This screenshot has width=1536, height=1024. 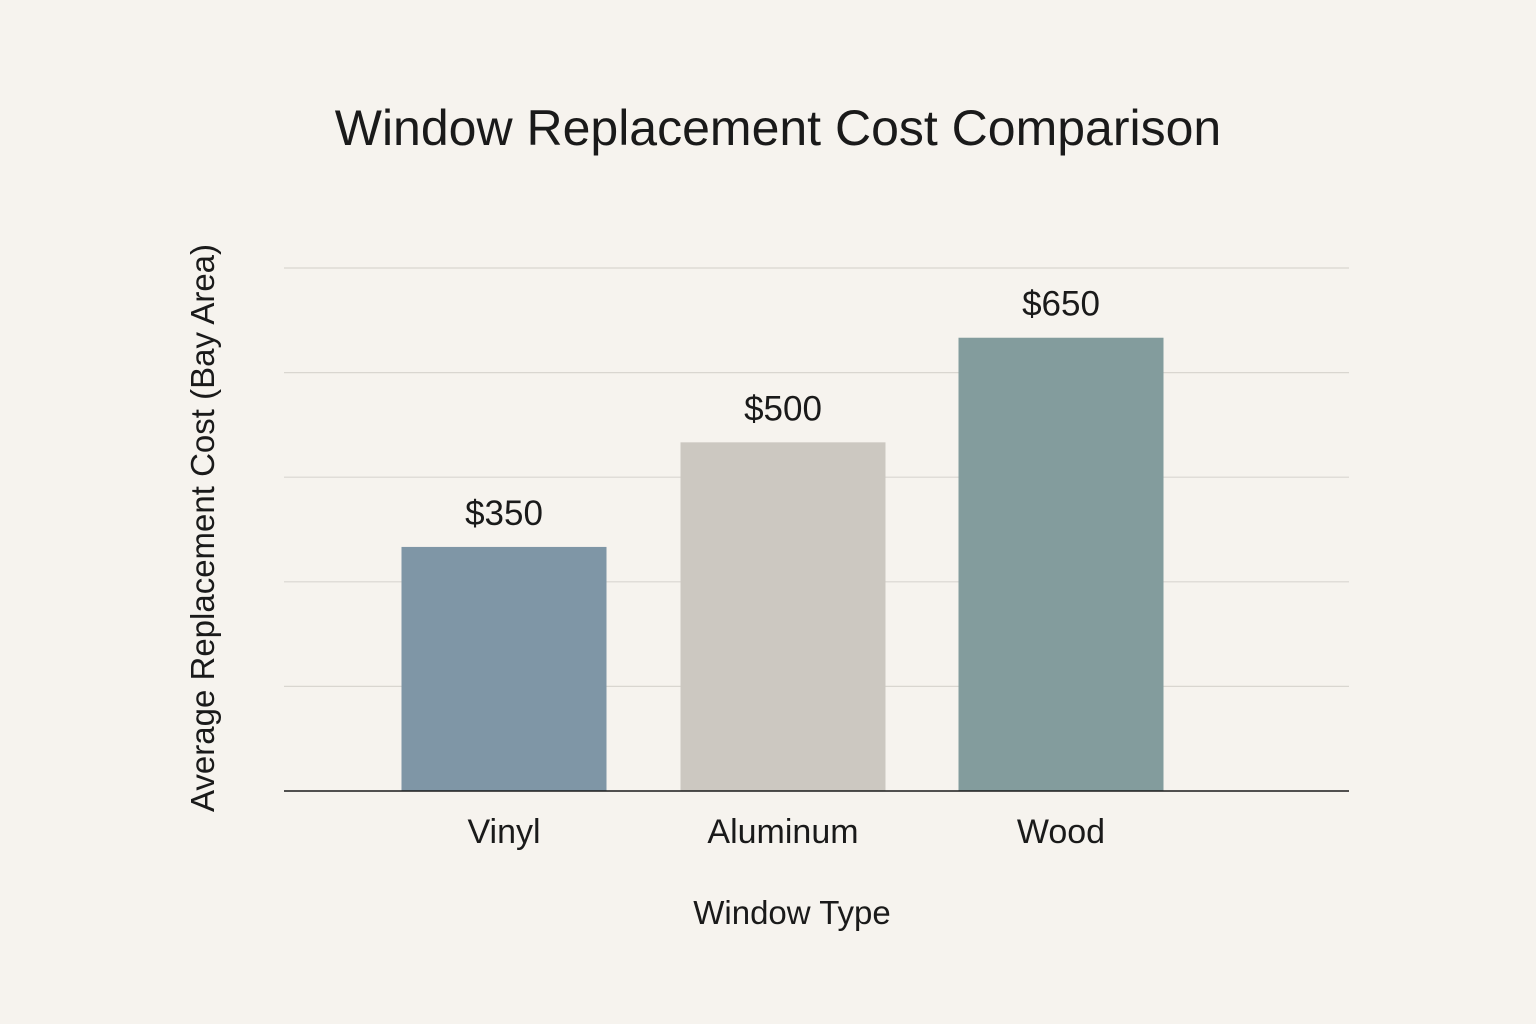 I want to click on data-label-wood: $650, so click(x=1061, y=304).